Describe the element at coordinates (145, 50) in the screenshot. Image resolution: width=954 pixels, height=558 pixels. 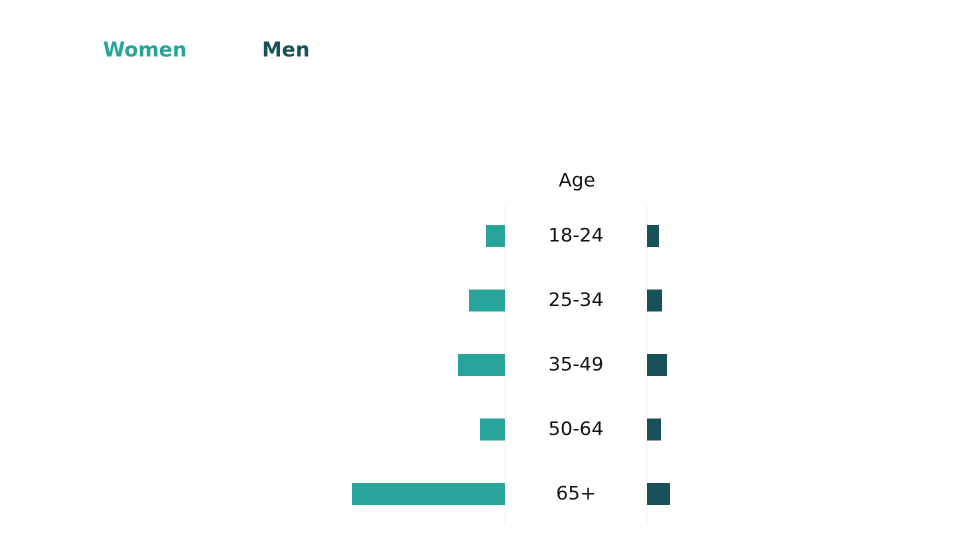
I see `legend-label: Women` at that location.